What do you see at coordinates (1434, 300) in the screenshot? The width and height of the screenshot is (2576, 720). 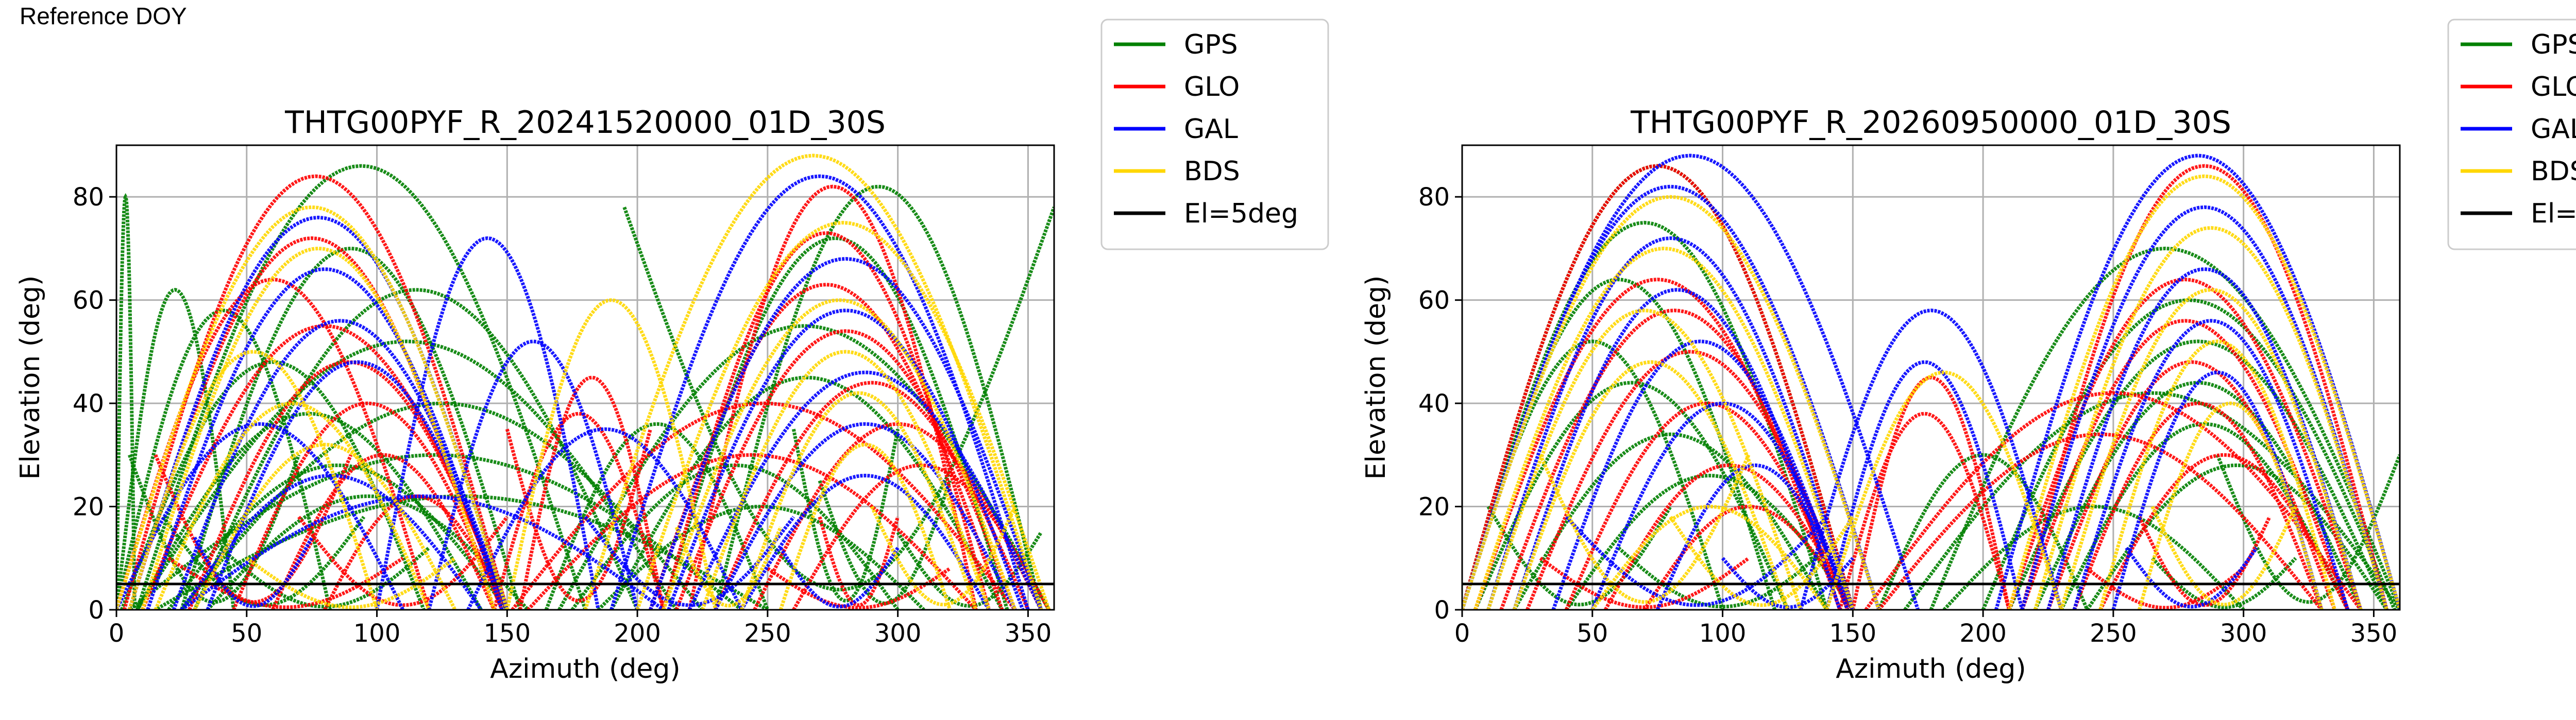 I see `y-tick-label: 60` at bounding box center [1434, 300].